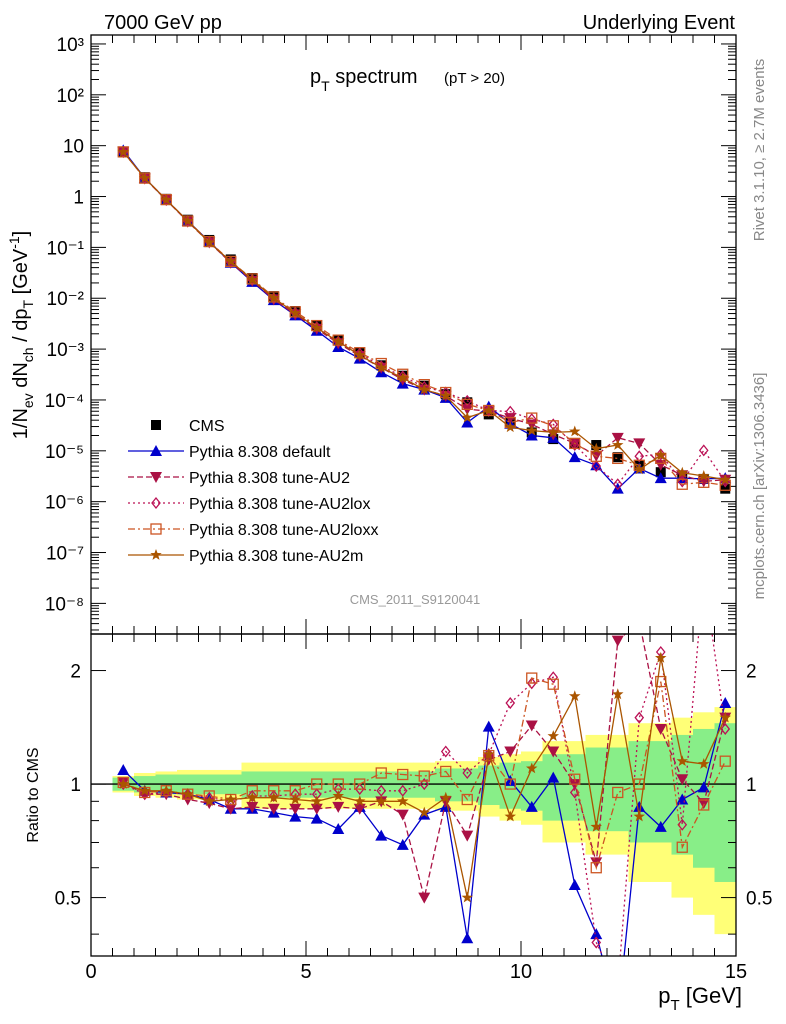 This screenshot has height=1024, width=786. Describe the element at coordinates (66, 350) in the screenshot. I see `y-tick-label: 10⁻³` at that location.